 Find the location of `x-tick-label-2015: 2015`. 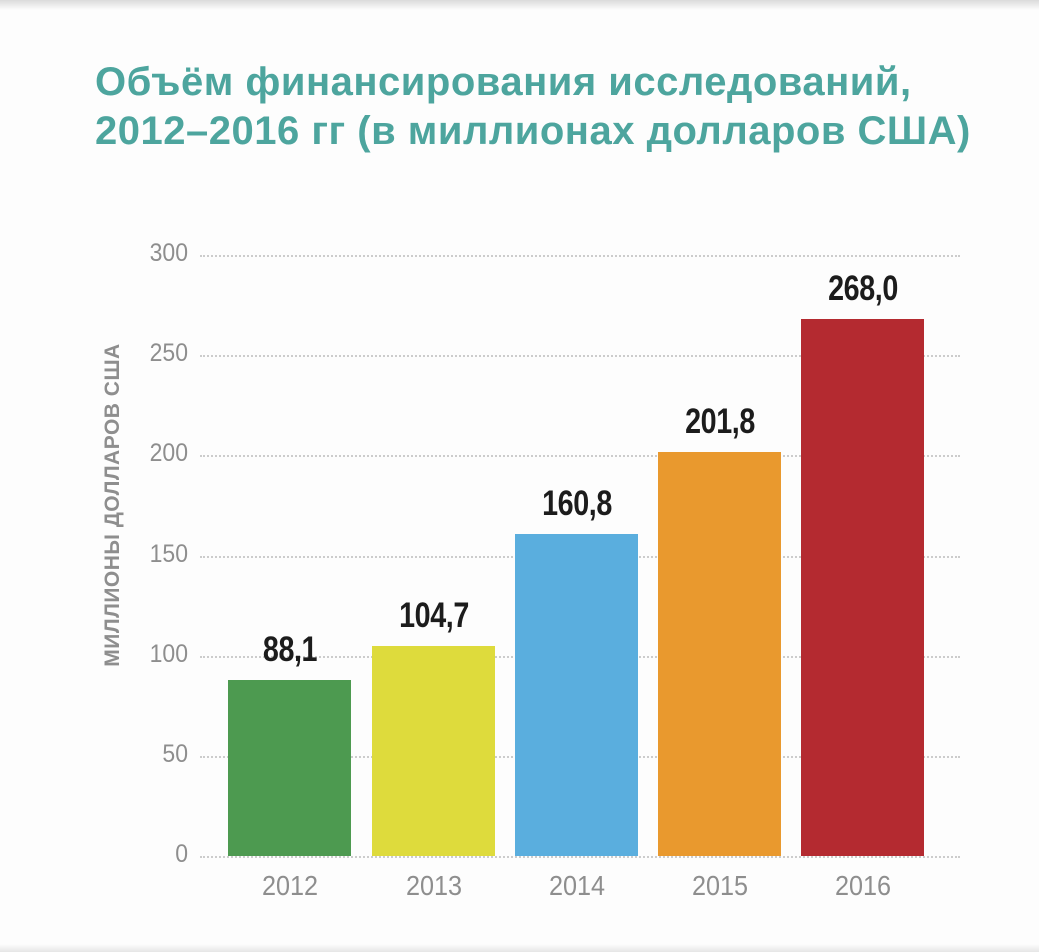

x-tick-label-2015: 2015 is located at coordinates (719, 885).